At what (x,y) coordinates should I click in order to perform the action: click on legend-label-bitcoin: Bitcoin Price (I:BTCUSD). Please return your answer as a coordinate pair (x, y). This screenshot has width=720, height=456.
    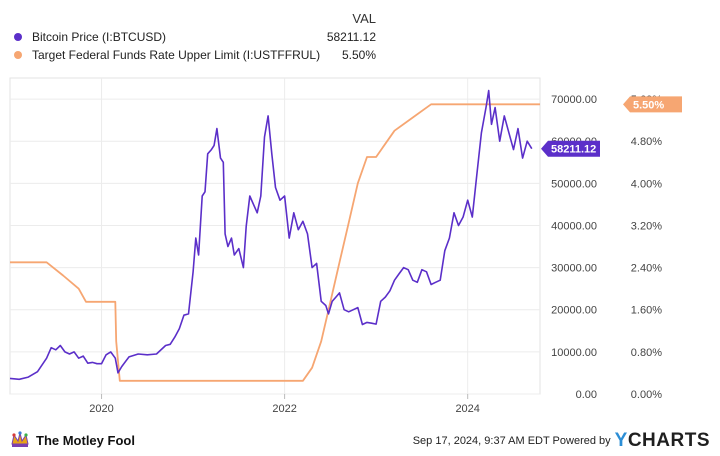
    Looking at the image, I should click on (99, 37).